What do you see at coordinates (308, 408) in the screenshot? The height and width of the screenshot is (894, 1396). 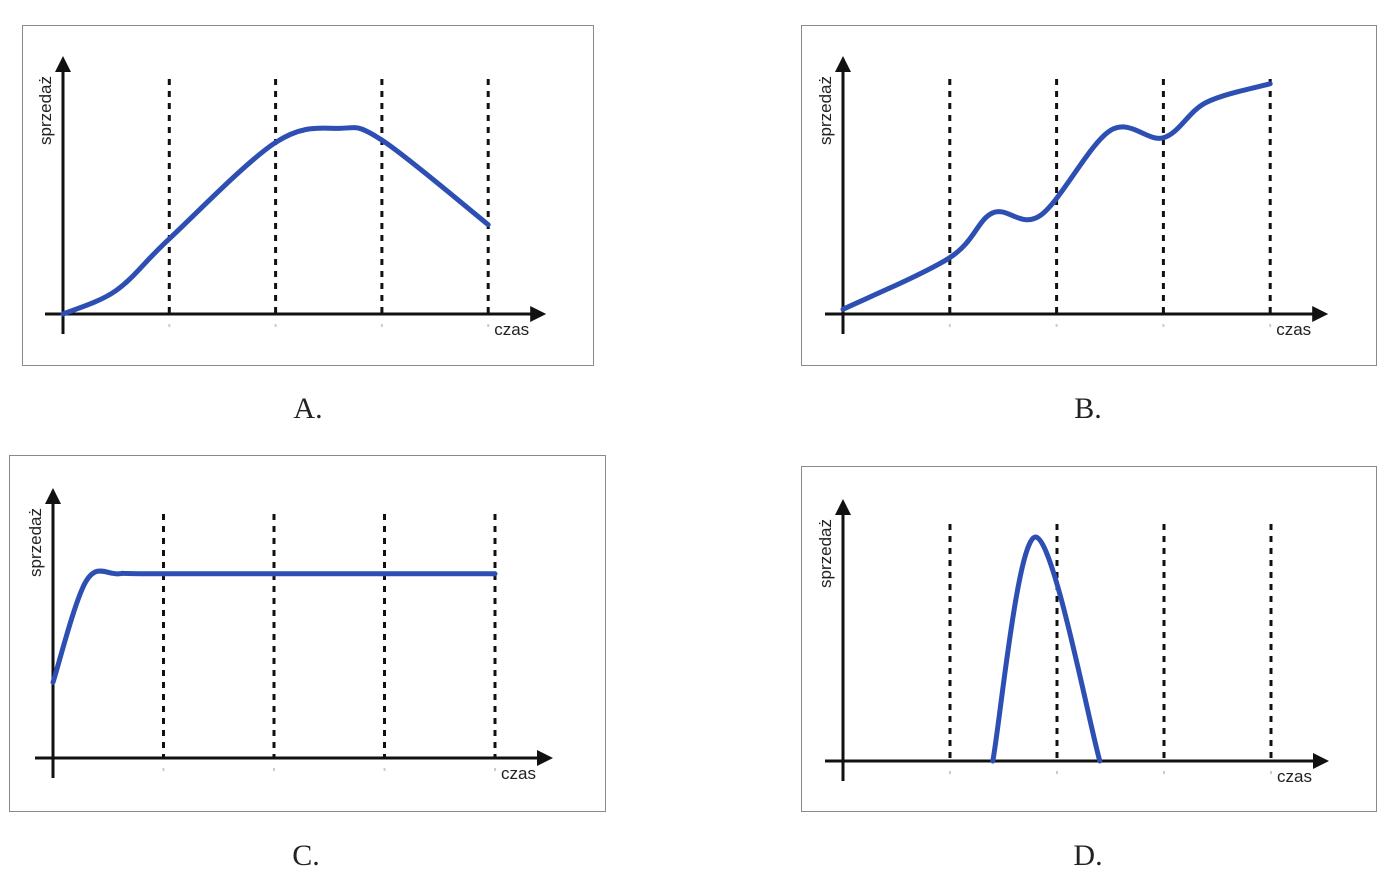 I see `chart-caption: A.` at bounding box center [308, 408].